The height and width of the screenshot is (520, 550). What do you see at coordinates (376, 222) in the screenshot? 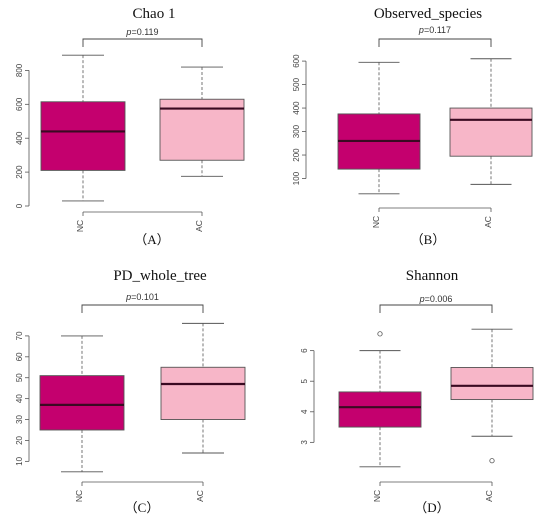
I see `panel-b-nc-x-label: NC` at bounding box center [376, 222].